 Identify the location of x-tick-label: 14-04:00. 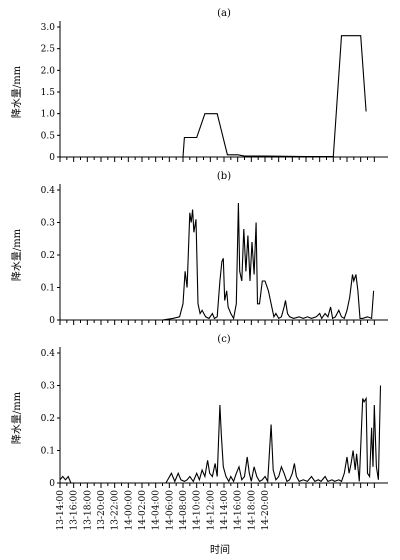
(157, 510).